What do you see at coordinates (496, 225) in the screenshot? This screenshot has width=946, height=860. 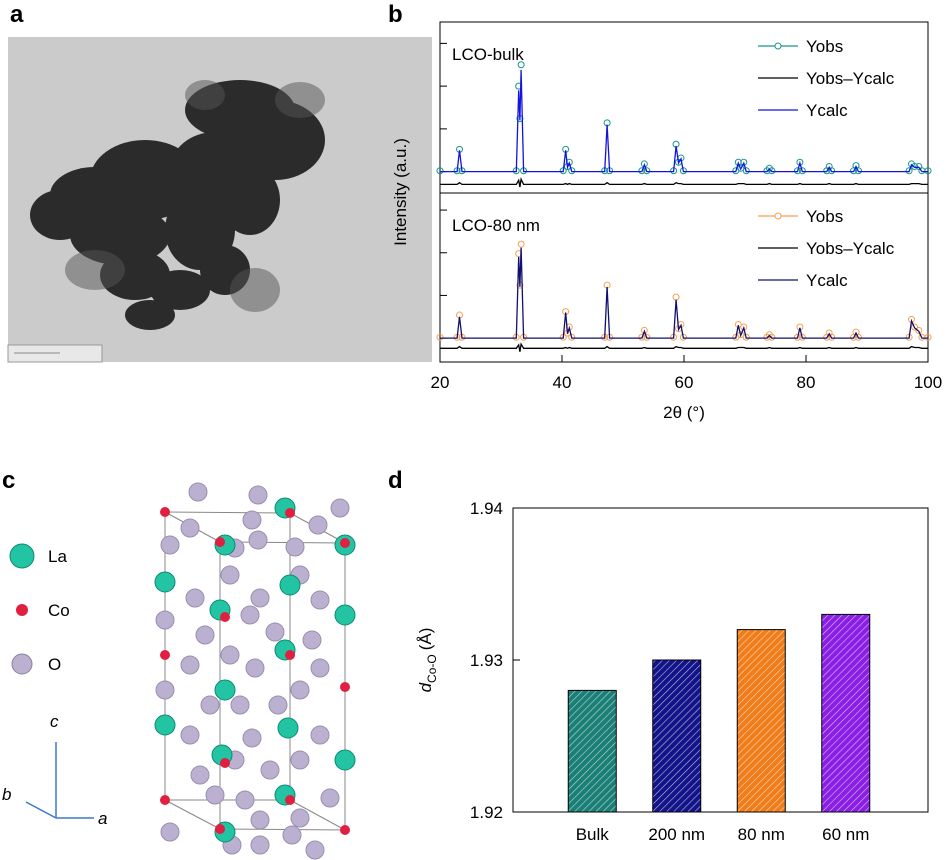 I see `subplot-label: LCO-80 nm` at bounding box center [496, 225].